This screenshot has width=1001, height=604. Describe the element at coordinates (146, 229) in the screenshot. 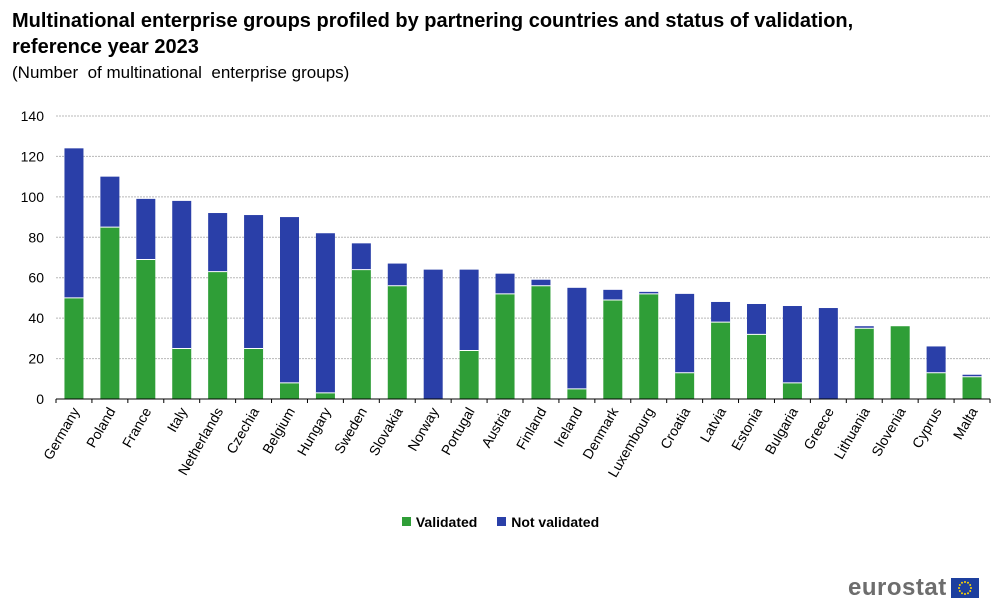

I see `bar-not-validated-france` at that location.